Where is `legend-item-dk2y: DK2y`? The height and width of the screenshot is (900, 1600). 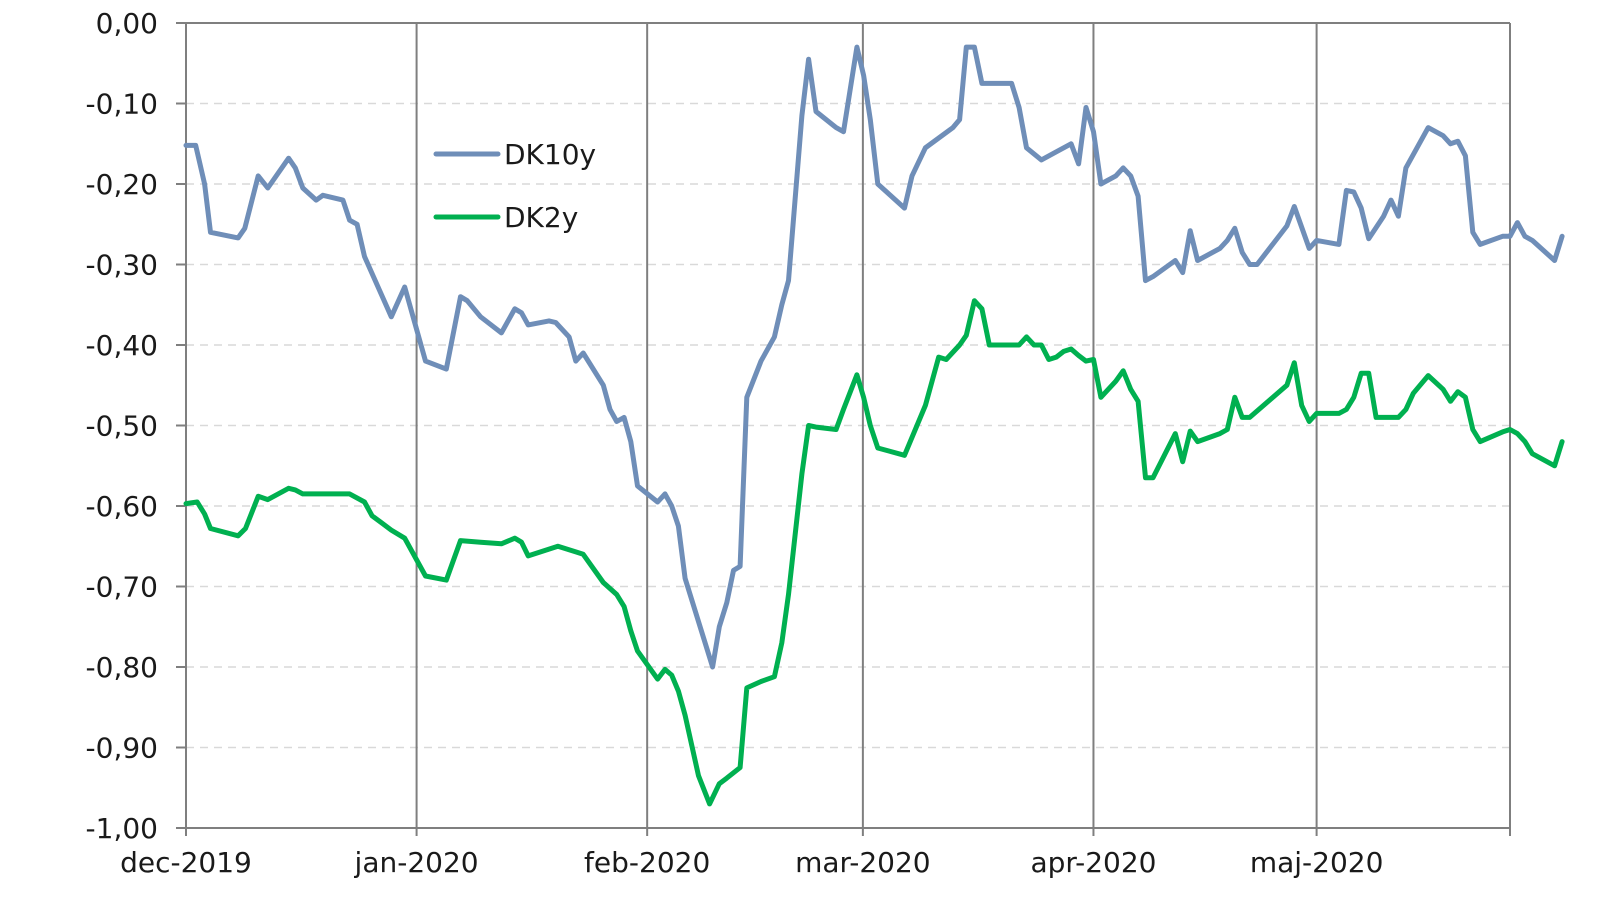 legend-item-dk2y: DK2y is located at coordinates (505, 217).